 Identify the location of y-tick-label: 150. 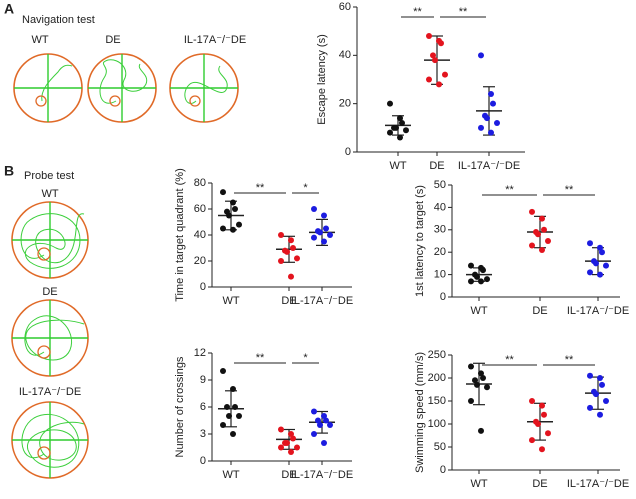
(437, 401).